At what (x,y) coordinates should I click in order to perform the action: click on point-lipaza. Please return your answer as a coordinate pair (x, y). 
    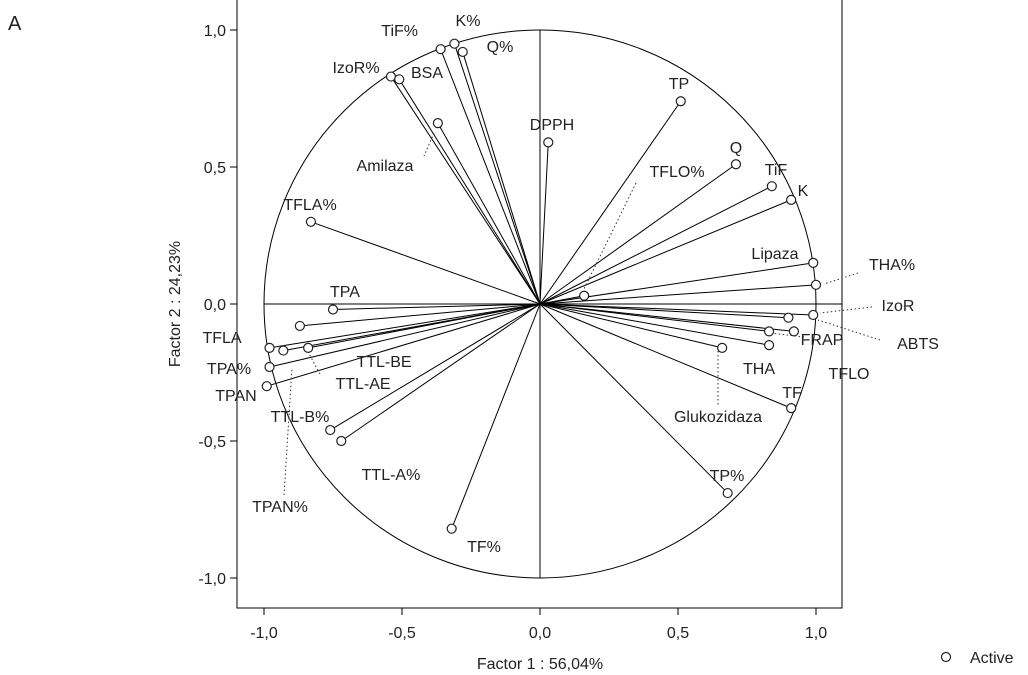
    Looking at the image, I should click on (813, 262).